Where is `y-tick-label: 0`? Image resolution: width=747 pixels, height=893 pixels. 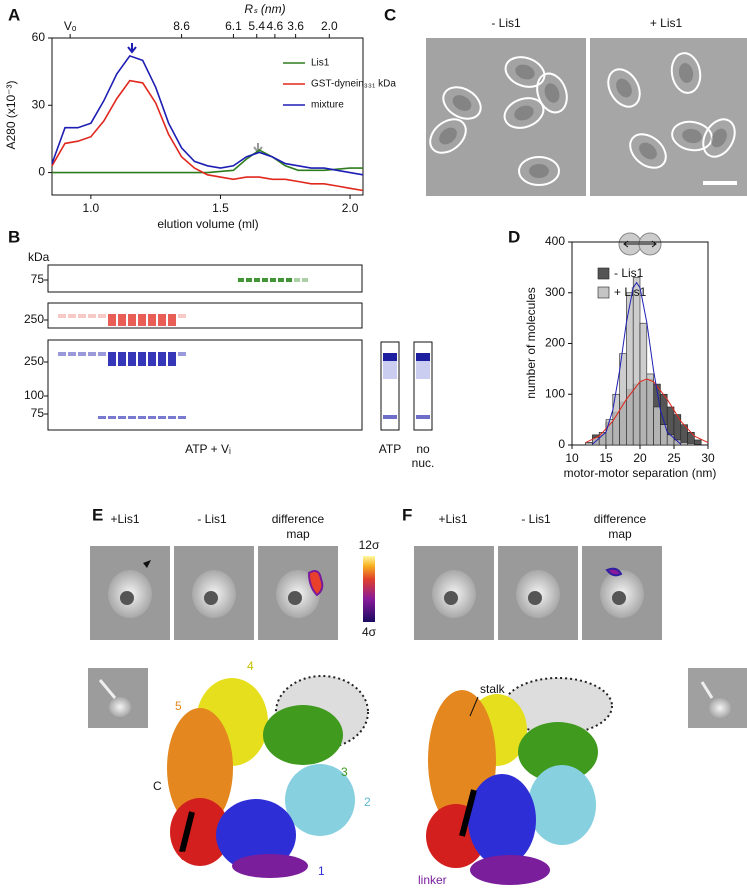 y-tick-label: 0 is located at coordinates (41, 172).